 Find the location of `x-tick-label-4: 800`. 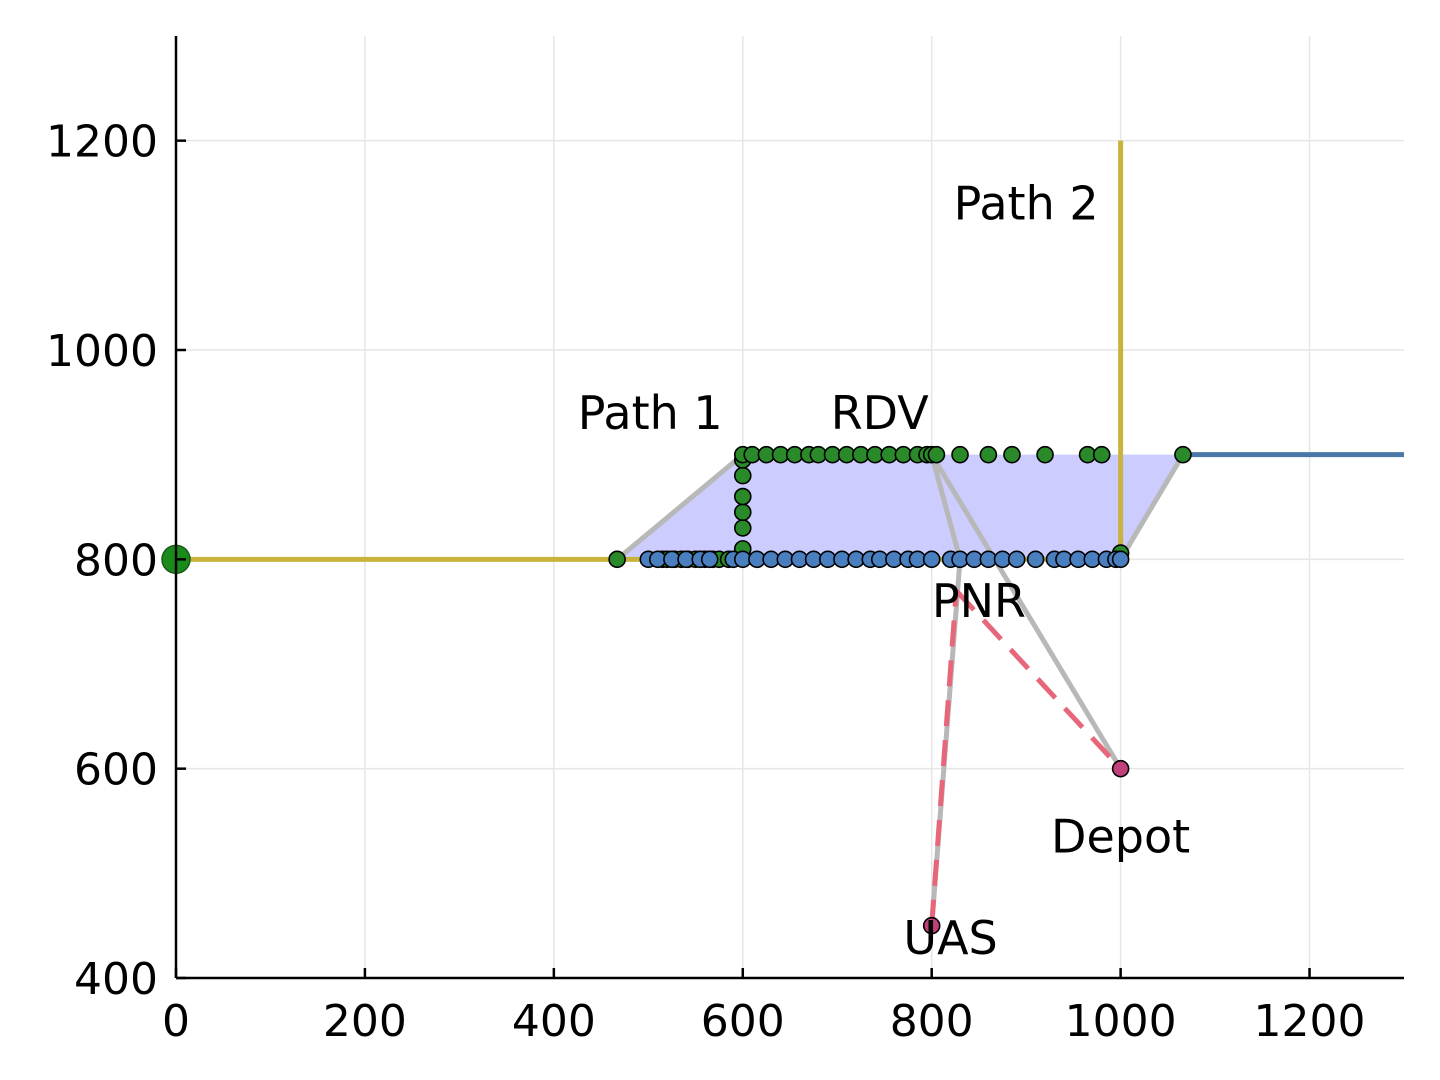

x-tick-label-4: 800 is located at coordinates (932, 1021).